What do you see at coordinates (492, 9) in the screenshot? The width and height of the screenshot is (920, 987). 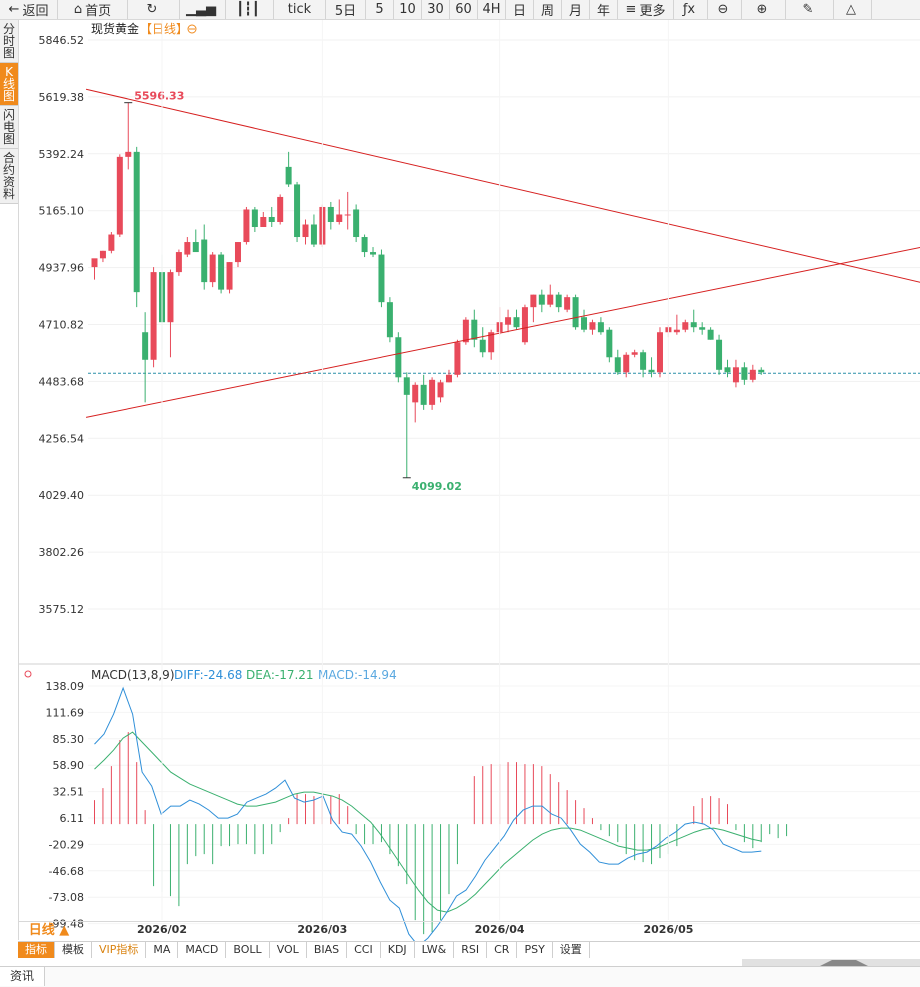 I see `toolbar-button-11: 4H` at bounding box center [492, 9].